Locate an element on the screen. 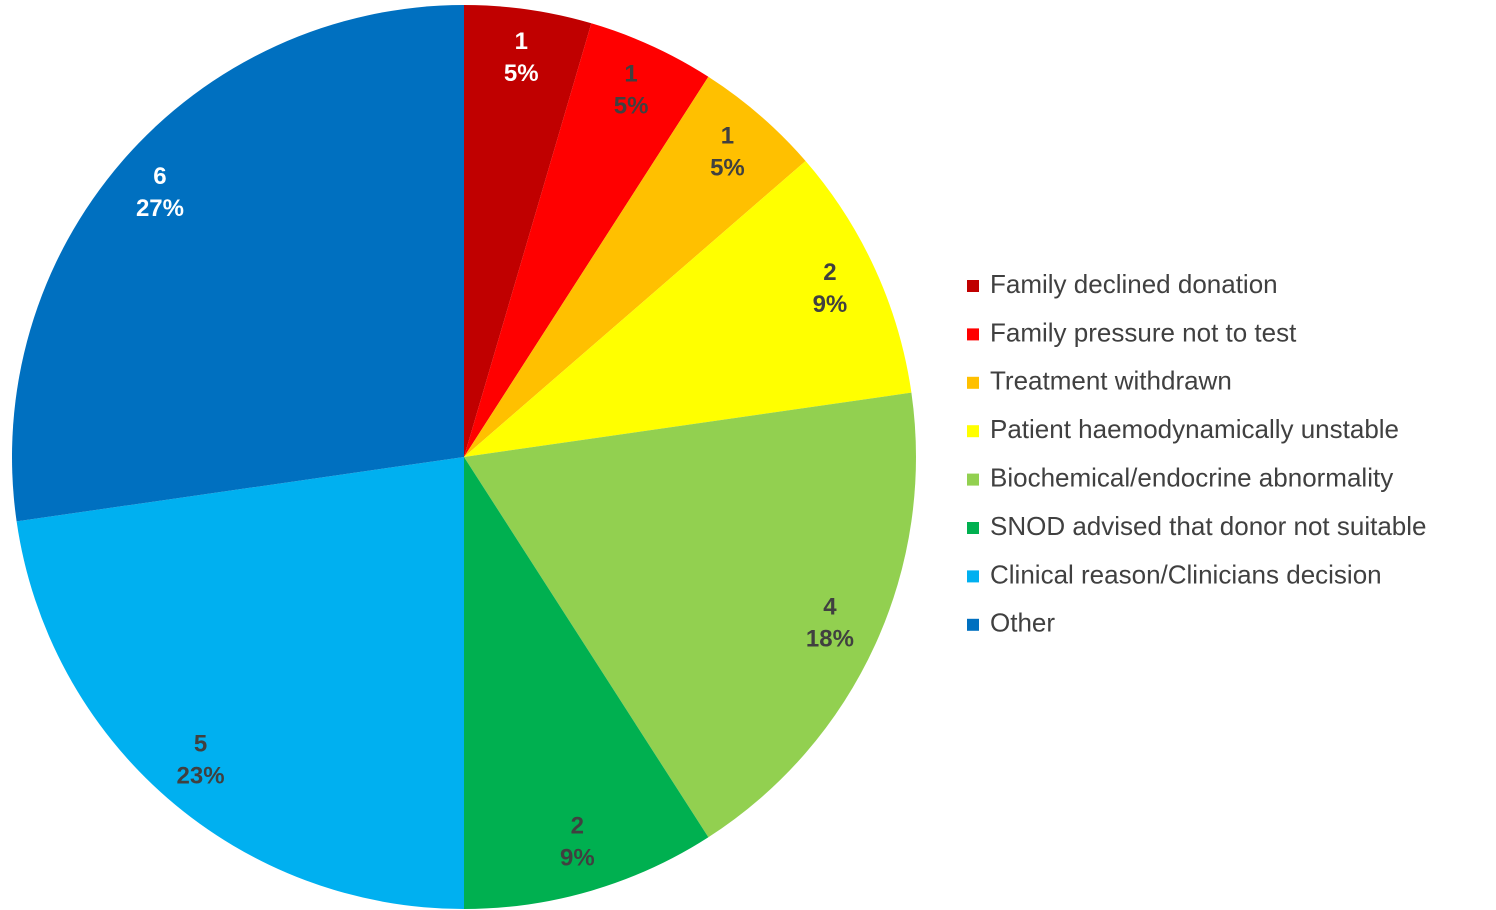  data-label: 5 is located at coordinates (200, 743).